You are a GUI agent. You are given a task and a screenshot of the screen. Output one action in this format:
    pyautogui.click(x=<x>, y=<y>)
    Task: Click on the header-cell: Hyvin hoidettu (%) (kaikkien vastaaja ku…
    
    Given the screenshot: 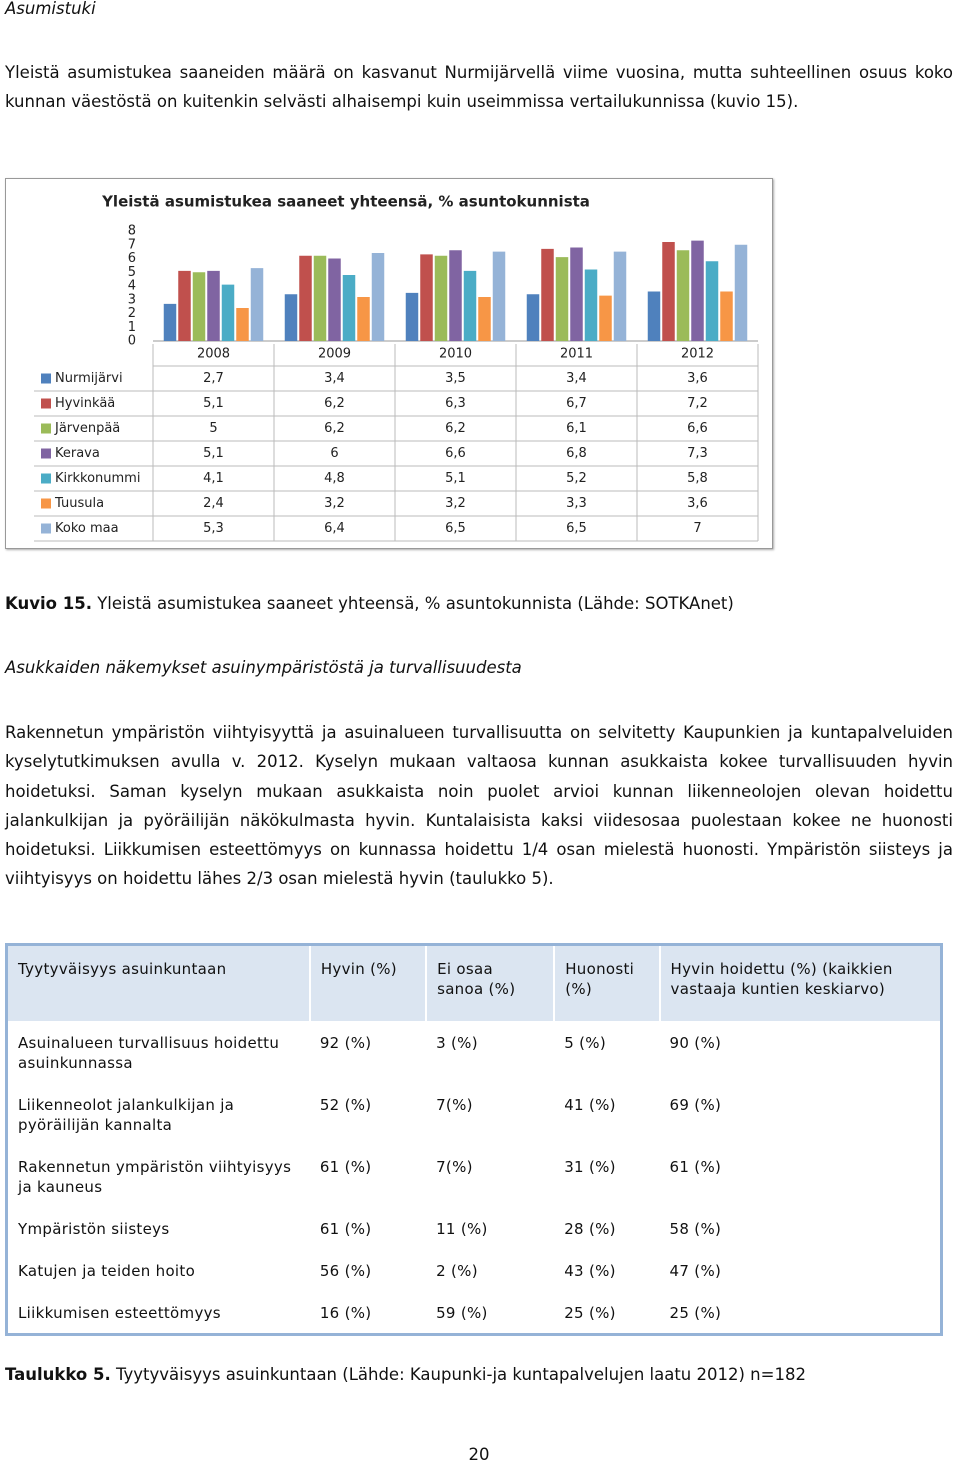 What is the action you would take?
    pyautogui.click(x=801, y=982)
    